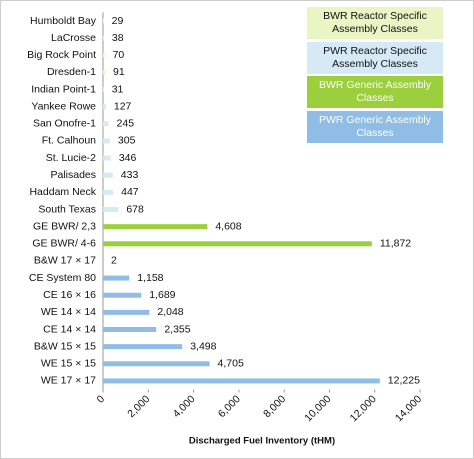 This screenshot has height=459, width=474. What do you see at coordinates (404, 381) in the screenshot?
I see `value-label: 12,225` at bounding box center [404, 381].